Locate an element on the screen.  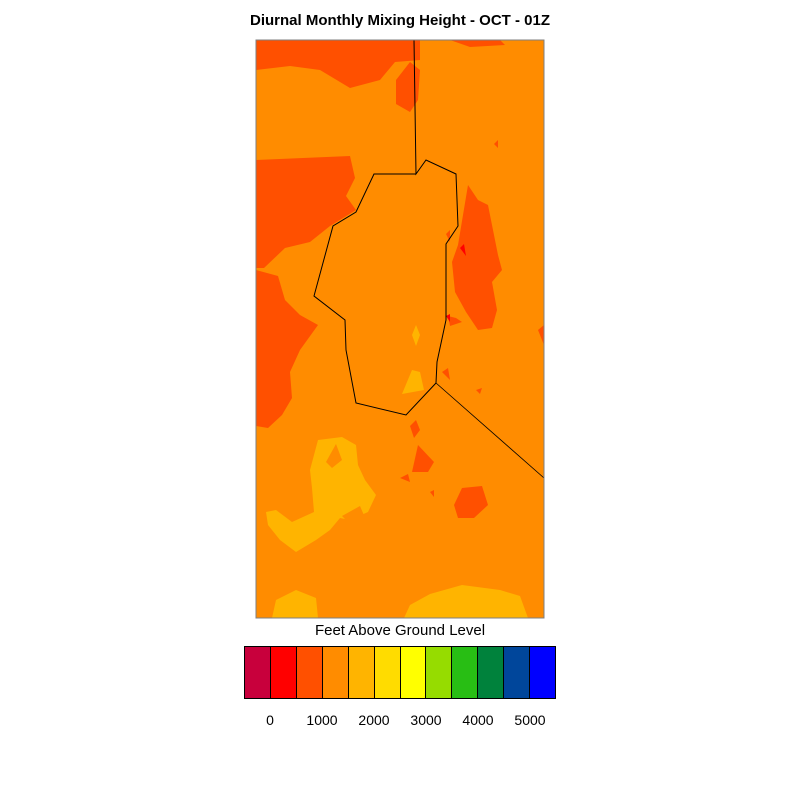
base-cutout-b is located at coordinates (354, 515).